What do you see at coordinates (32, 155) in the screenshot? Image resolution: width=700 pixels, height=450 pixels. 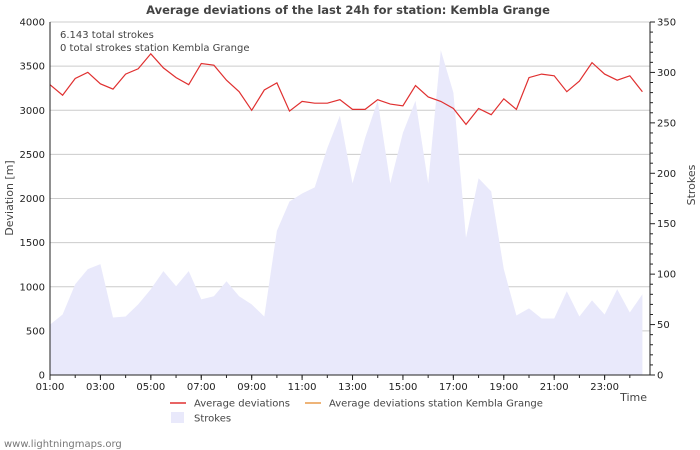 I see `y-tick-label: 2500` at bounding box center [32, 155].